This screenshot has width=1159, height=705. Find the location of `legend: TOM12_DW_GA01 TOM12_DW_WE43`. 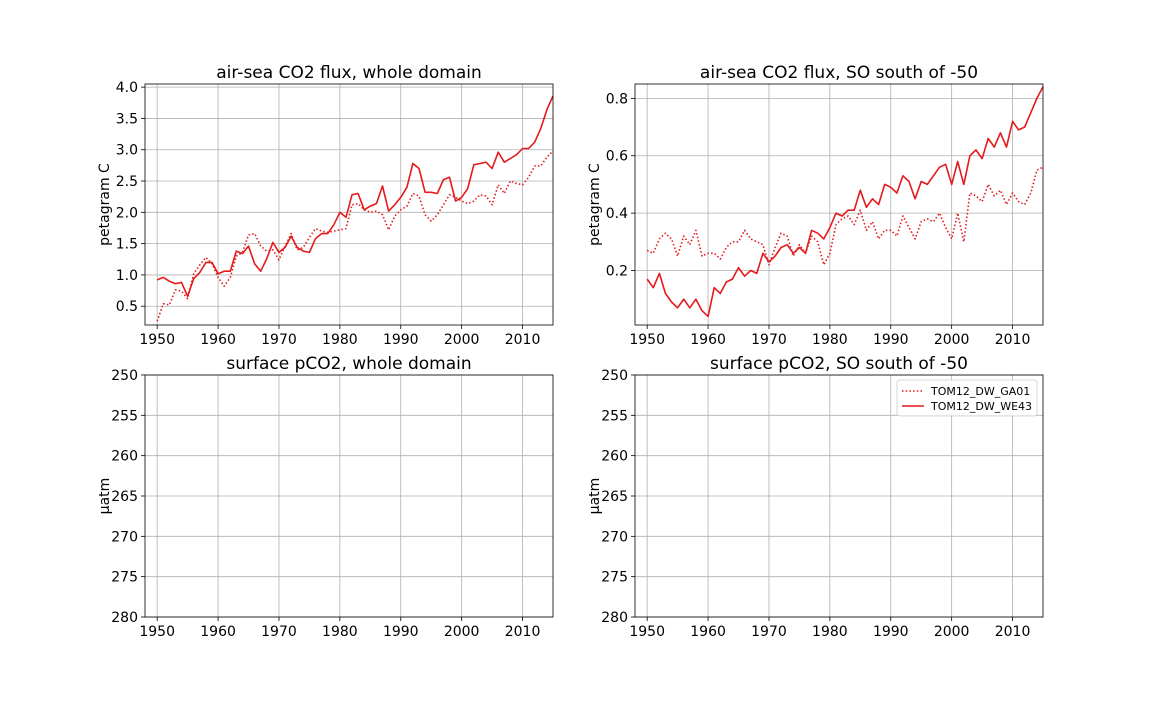

legend: TOM12_DW_GA01 TOM12_DW_WE43 is located at coordinates (967, 398).